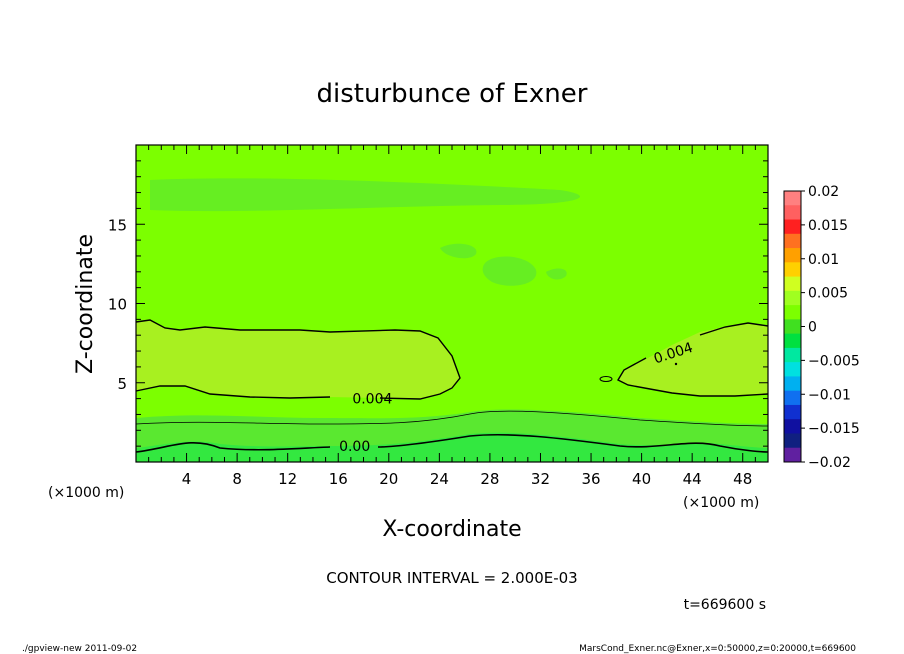 The height and width of the screenshot is (654, 904). What do you see at coordinates (834, 361) in the screenshot?
I see `colorbar-label: −0.005` at bounding box center [834, 361].